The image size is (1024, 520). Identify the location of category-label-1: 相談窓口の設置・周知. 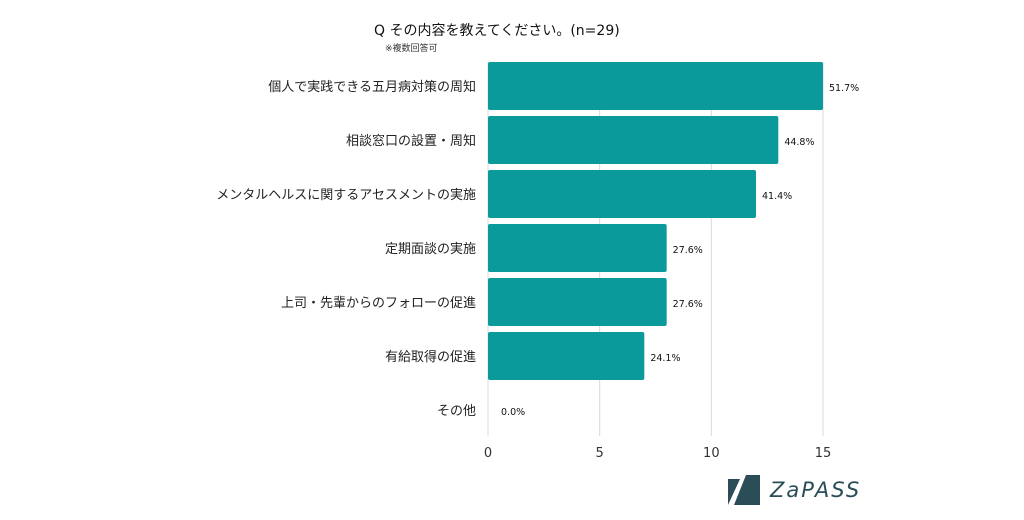
(411, 141).